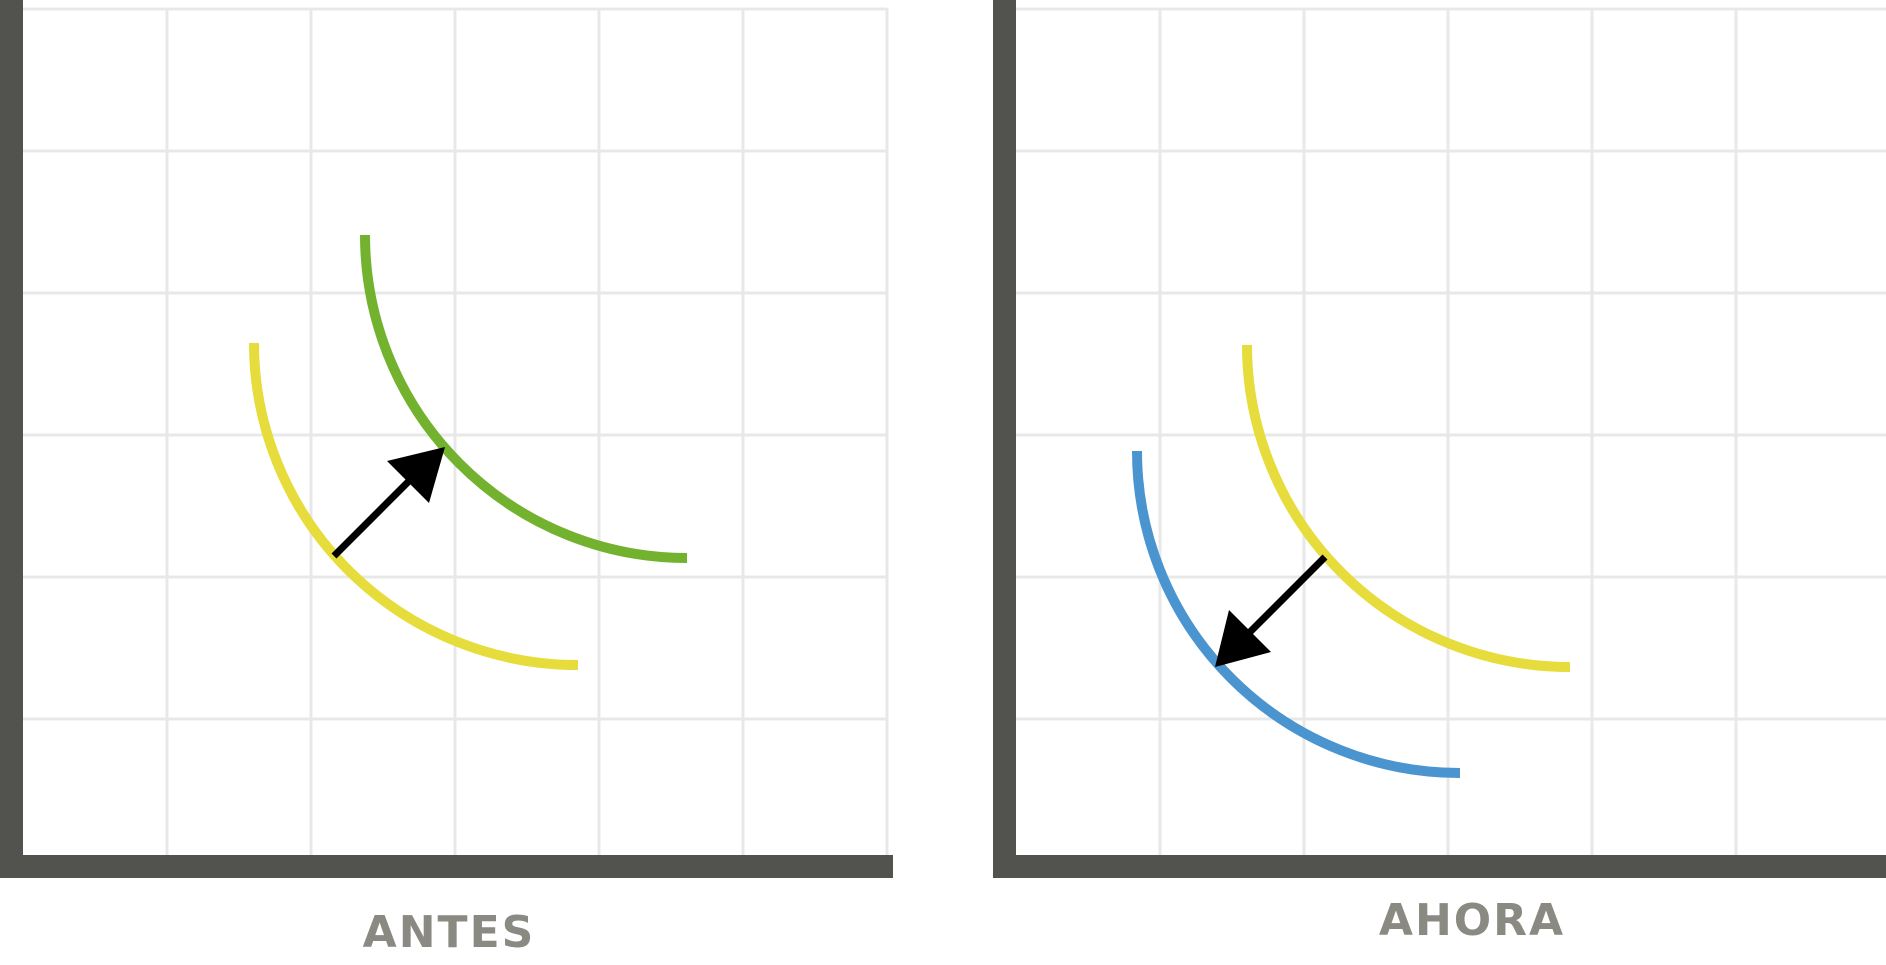 This screenshot has height=965, width=1886. I want to click on y-axis-antes, so click(11, 439).